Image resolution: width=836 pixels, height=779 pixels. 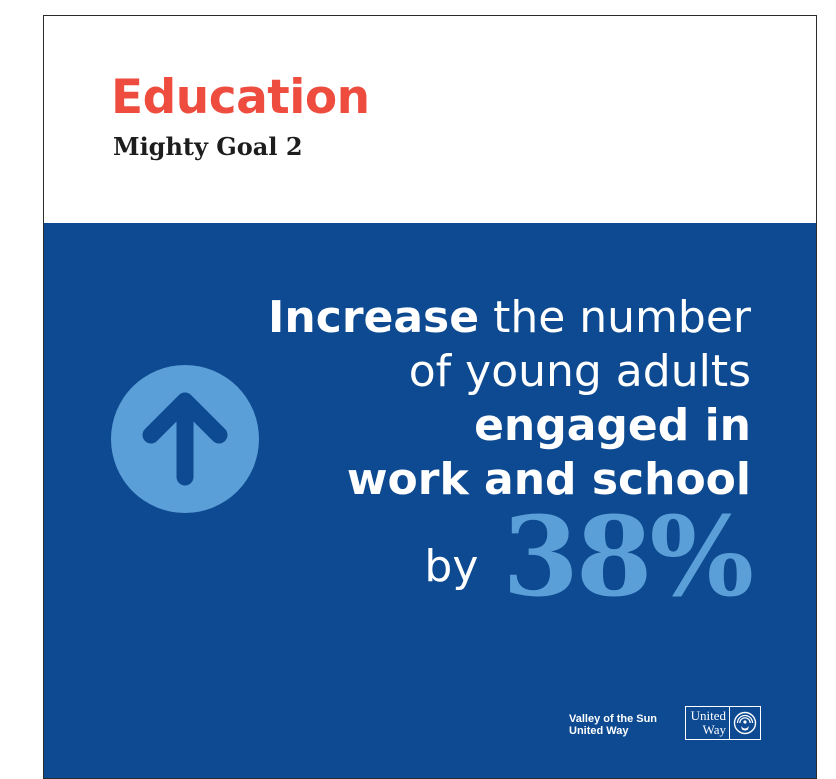 I want to click on goal-percent: 38%, so click(x=628, y=556).